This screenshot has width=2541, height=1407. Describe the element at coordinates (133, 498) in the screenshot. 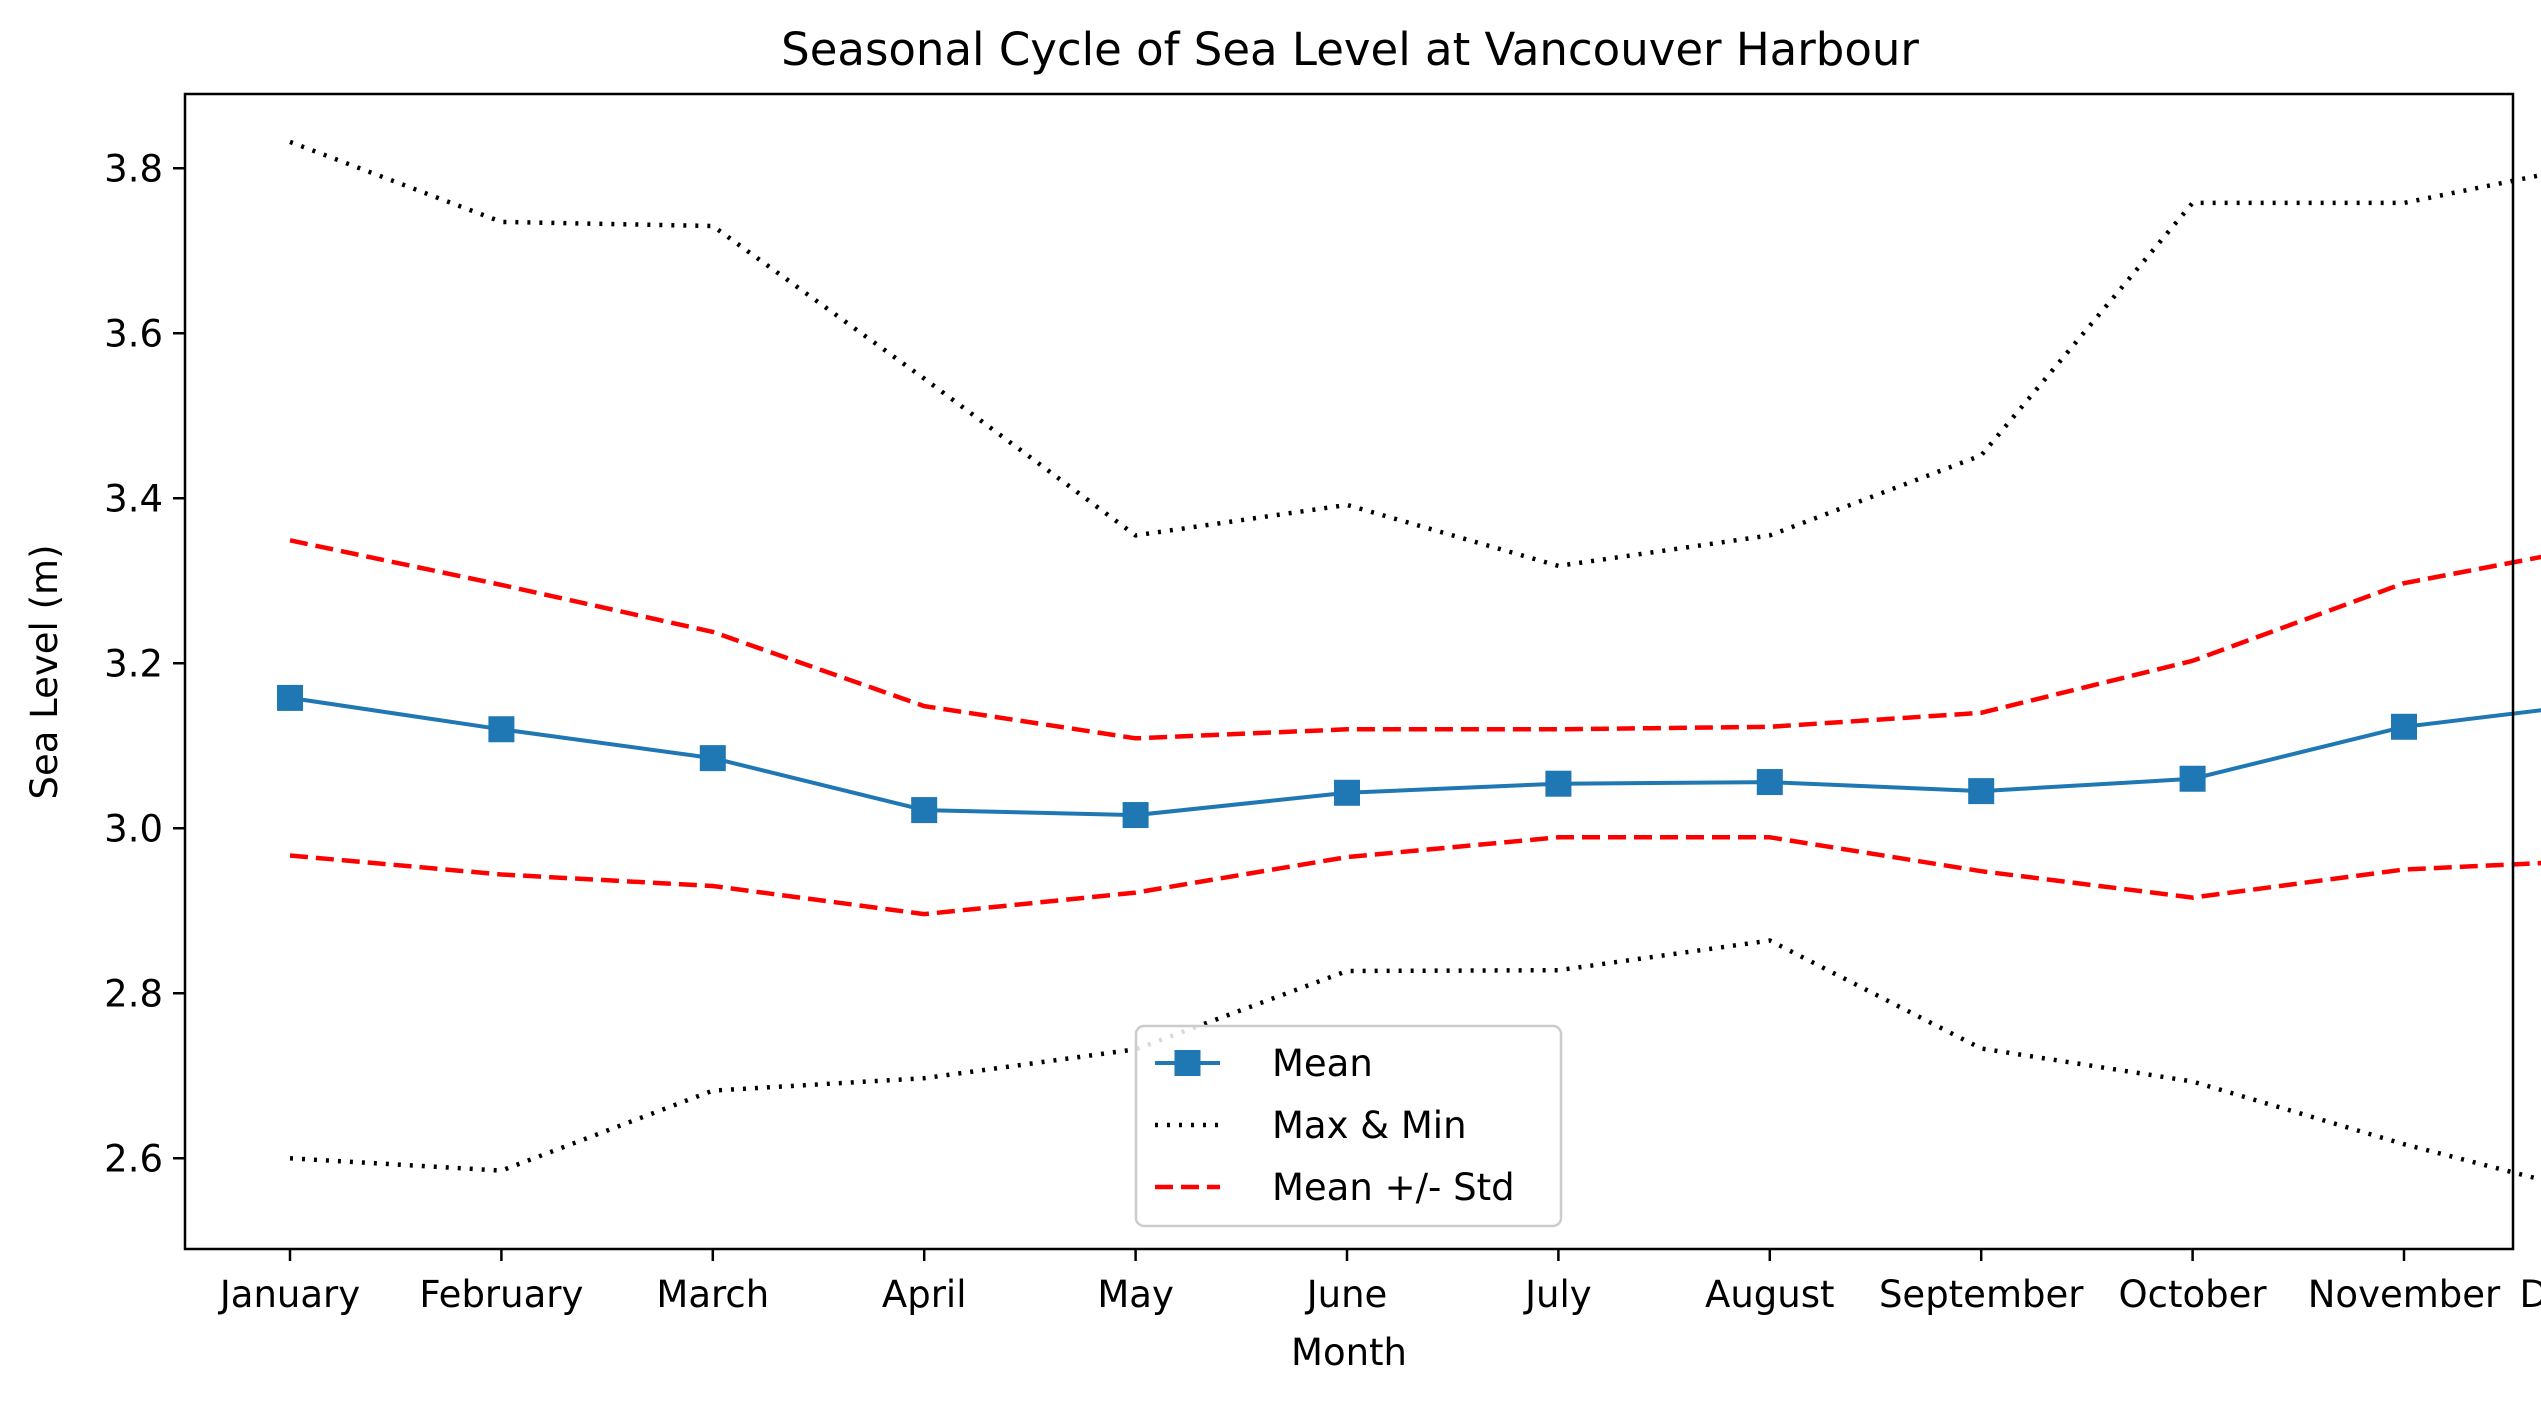

I see `y-tick-label: 3.4` at that location.